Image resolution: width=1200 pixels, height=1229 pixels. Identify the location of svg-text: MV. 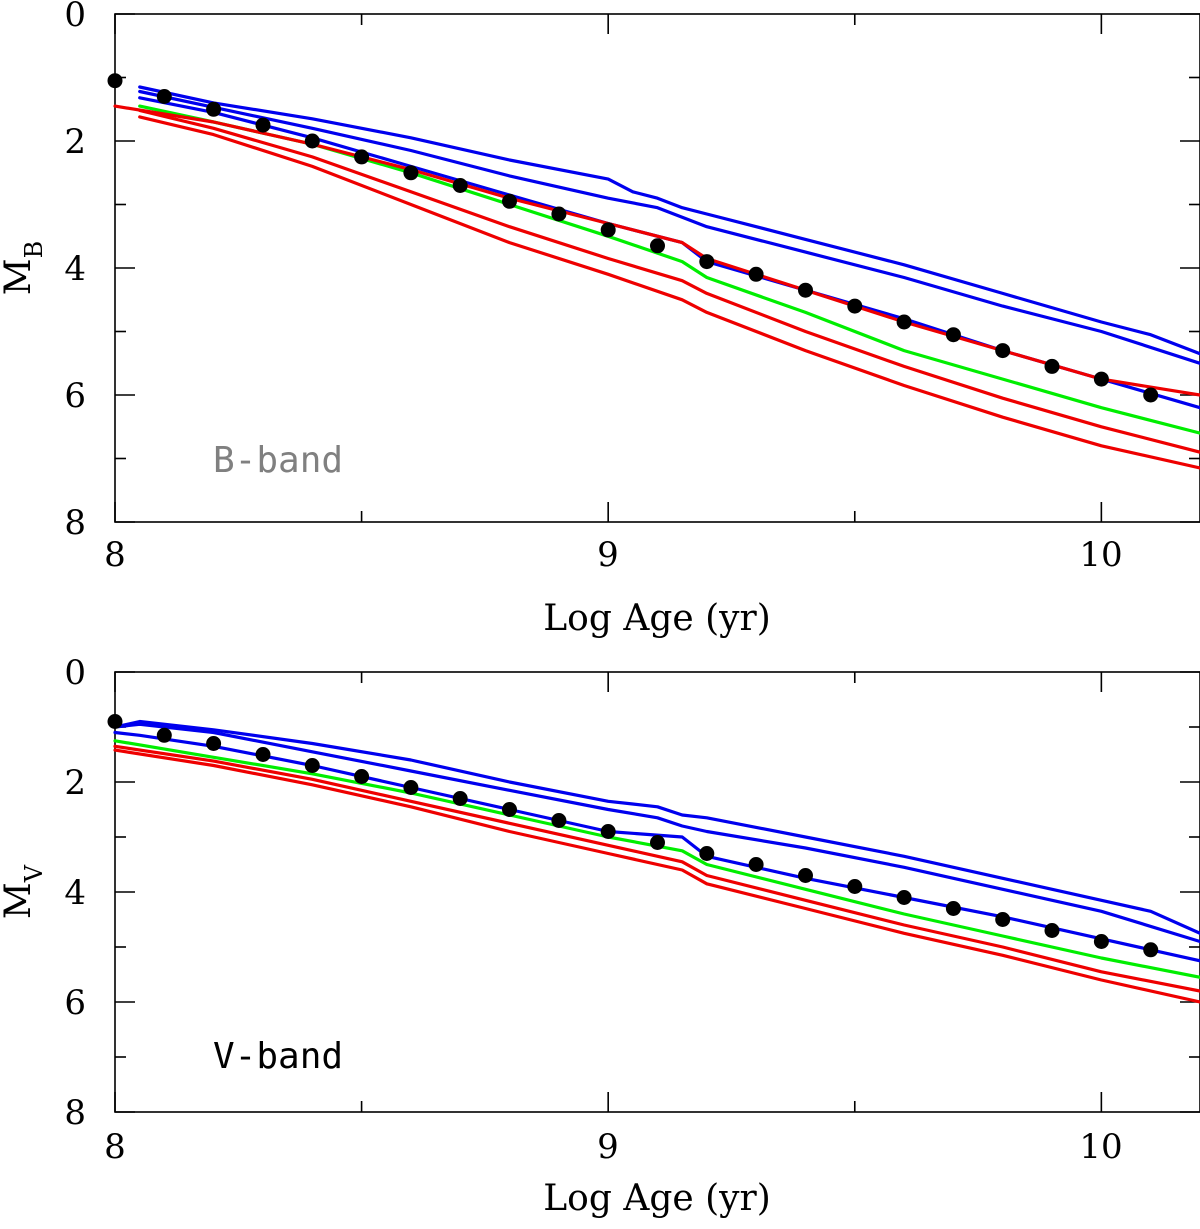
(24, 891).